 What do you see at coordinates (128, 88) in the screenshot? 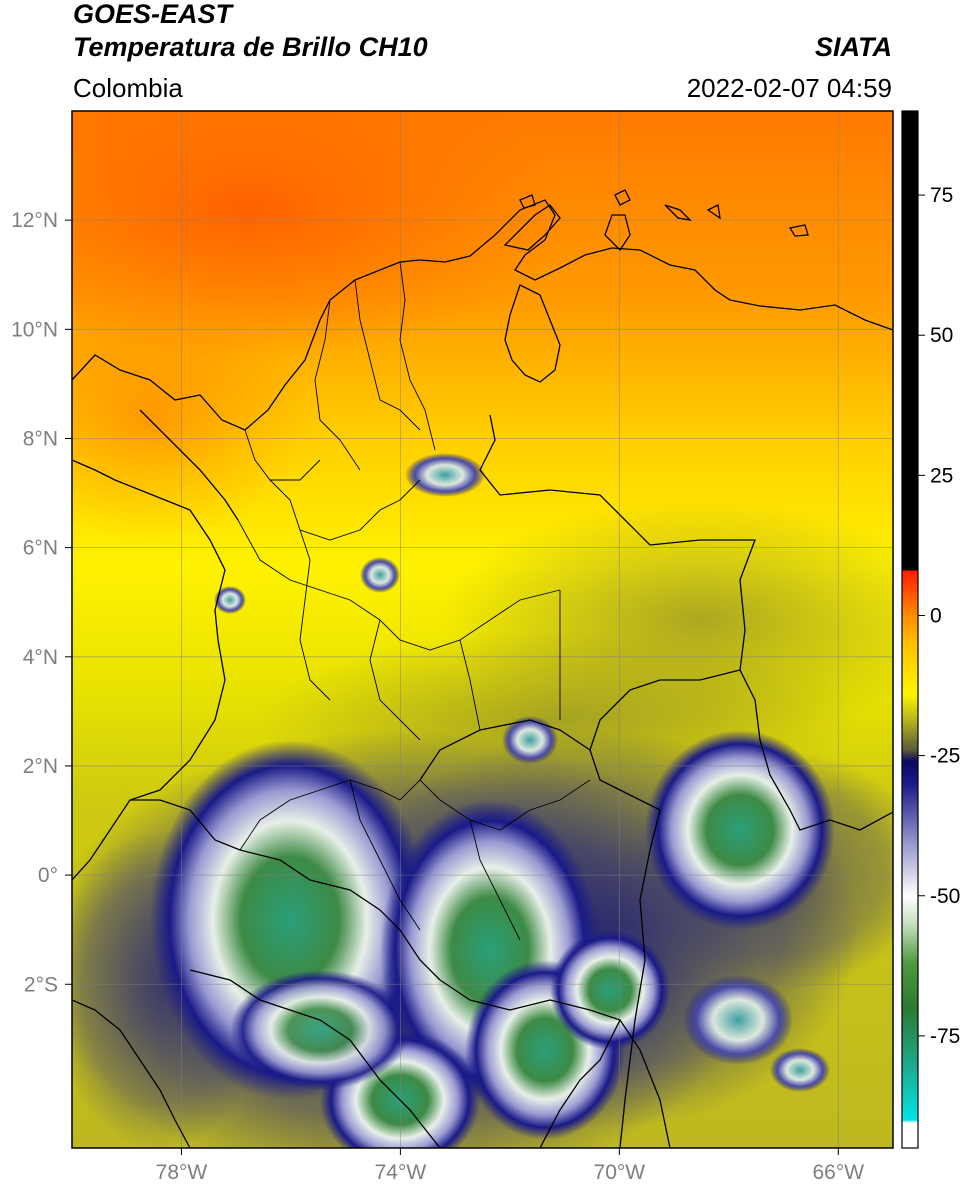
I see `region-label: Colombia` at bounding box center [128, 88].